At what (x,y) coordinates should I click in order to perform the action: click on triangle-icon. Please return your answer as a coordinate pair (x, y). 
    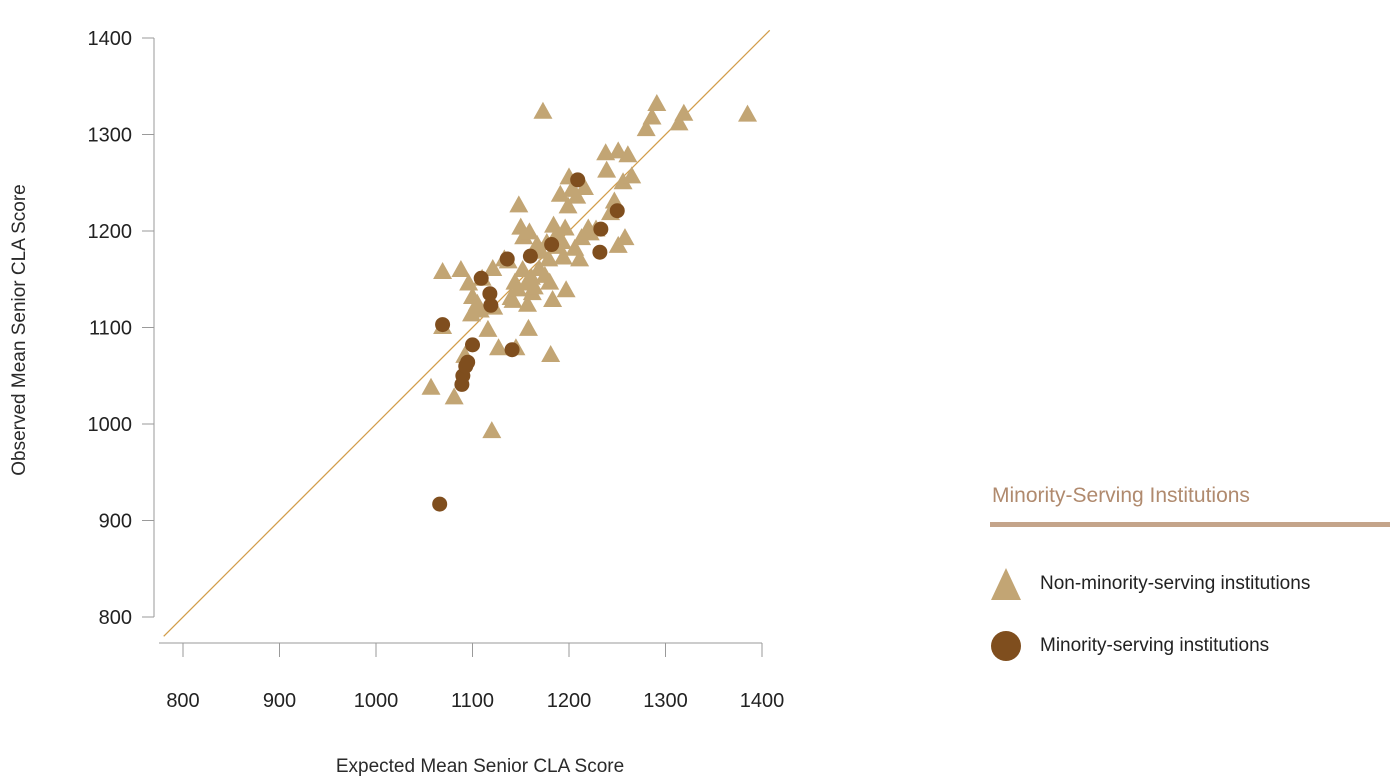
    Looking at the image, I should click on (1006, 584).